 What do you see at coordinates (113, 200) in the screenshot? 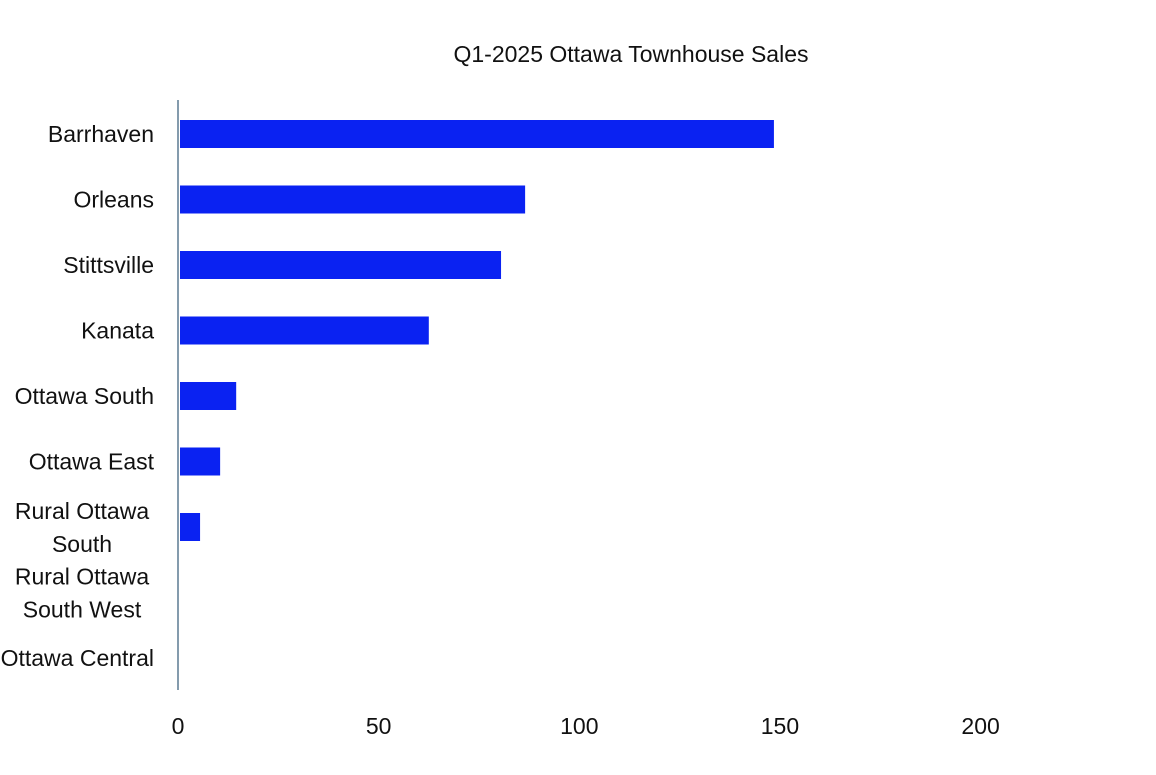
I see `category-label-orleans: Orleans` at bounding box center [113, 200].